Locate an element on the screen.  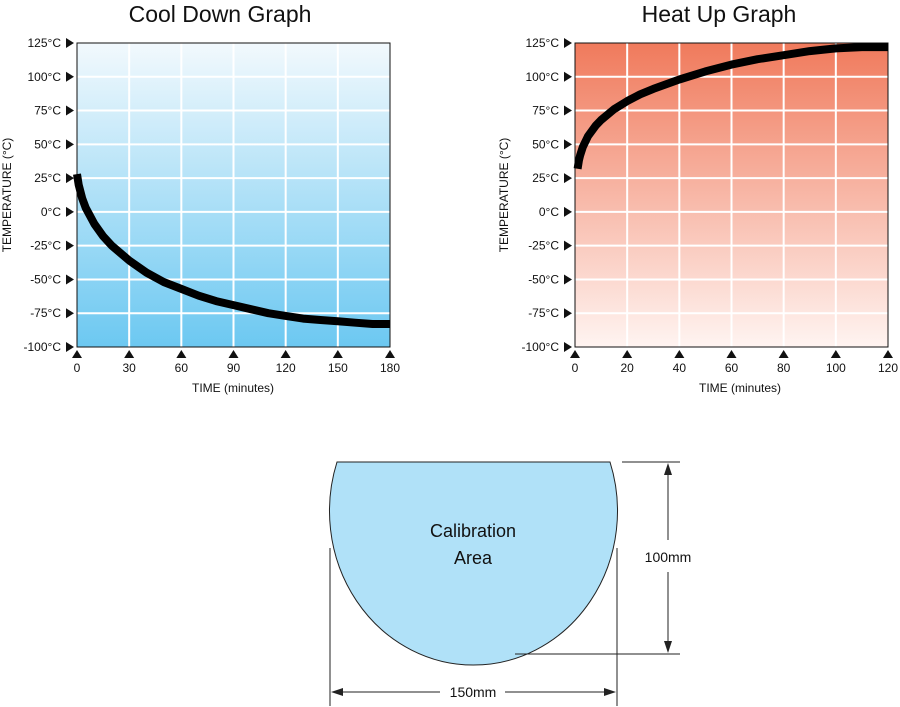
x-tick-label: 180 is located at coordinates (390, 368).